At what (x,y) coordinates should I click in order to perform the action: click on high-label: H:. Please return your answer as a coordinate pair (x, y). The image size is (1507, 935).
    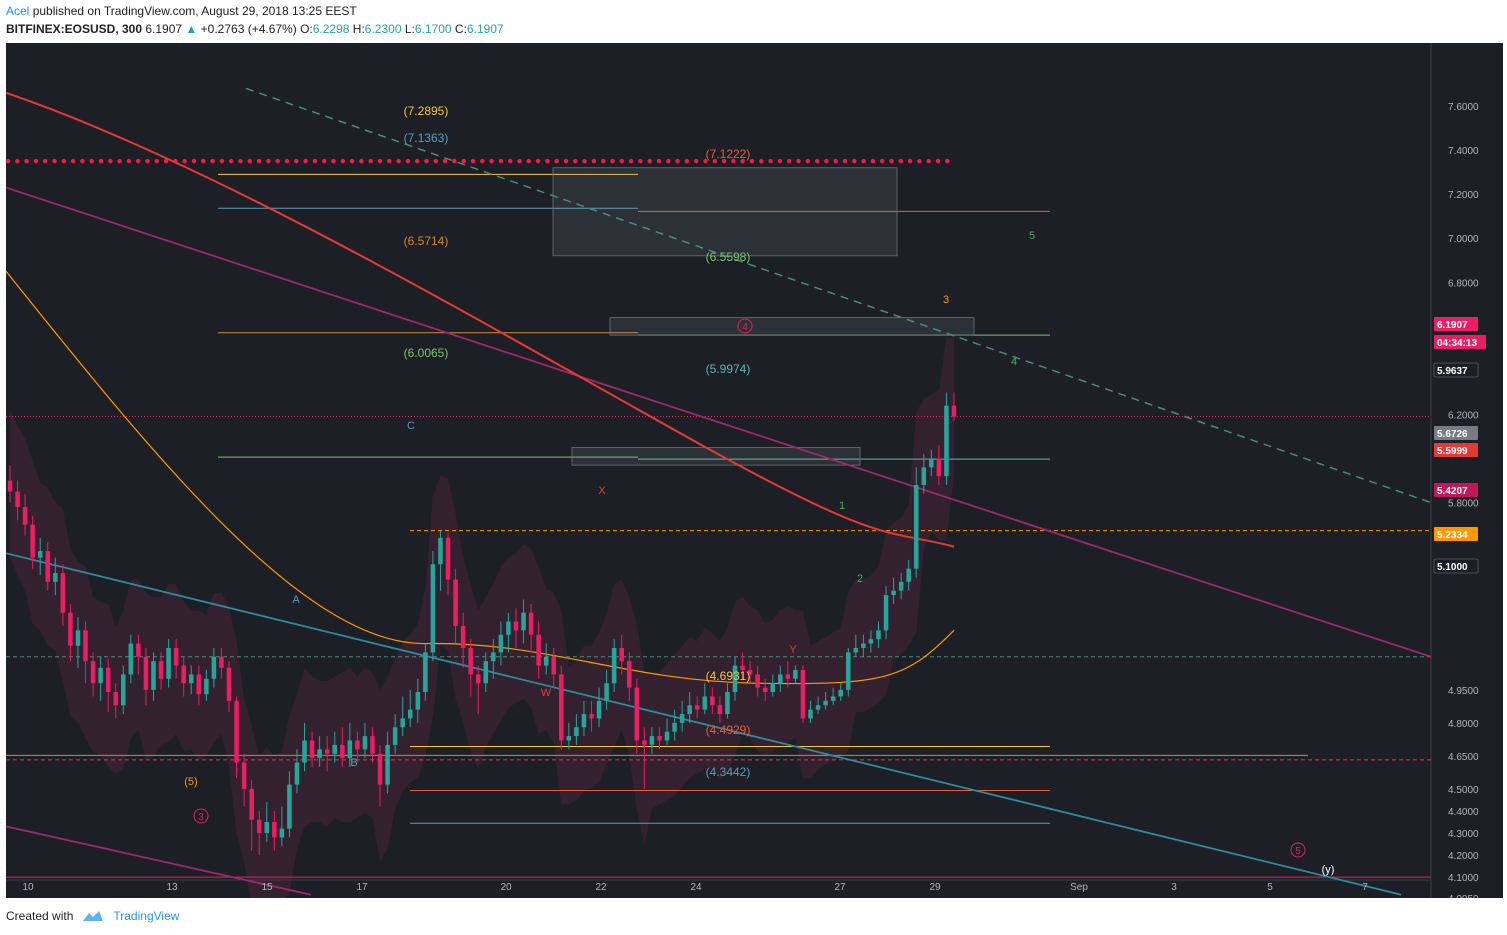
    Looking at the image, I should click on (358, 29).